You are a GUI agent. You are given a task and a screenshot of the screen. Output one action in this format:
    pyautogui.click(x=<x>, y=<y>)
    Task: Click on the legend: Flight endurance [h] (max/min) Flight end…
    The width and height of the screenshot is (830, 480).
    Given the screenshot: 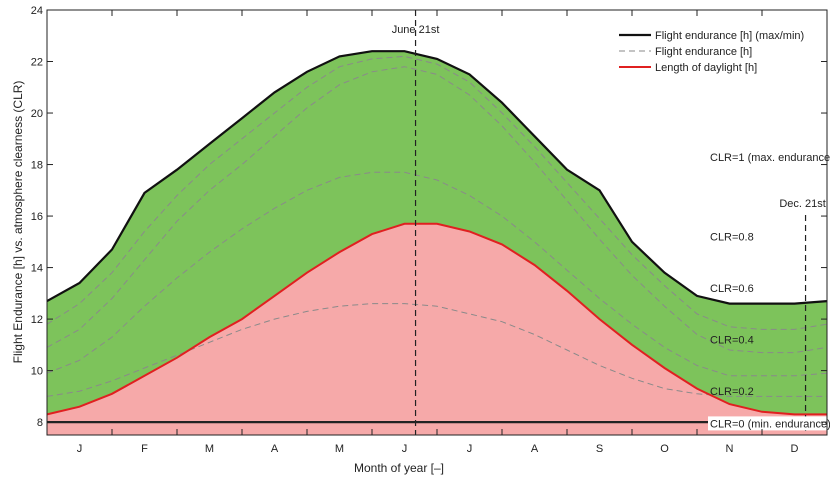 What is the action you would take?
    pyautogui.click(x=711, y=52)
    